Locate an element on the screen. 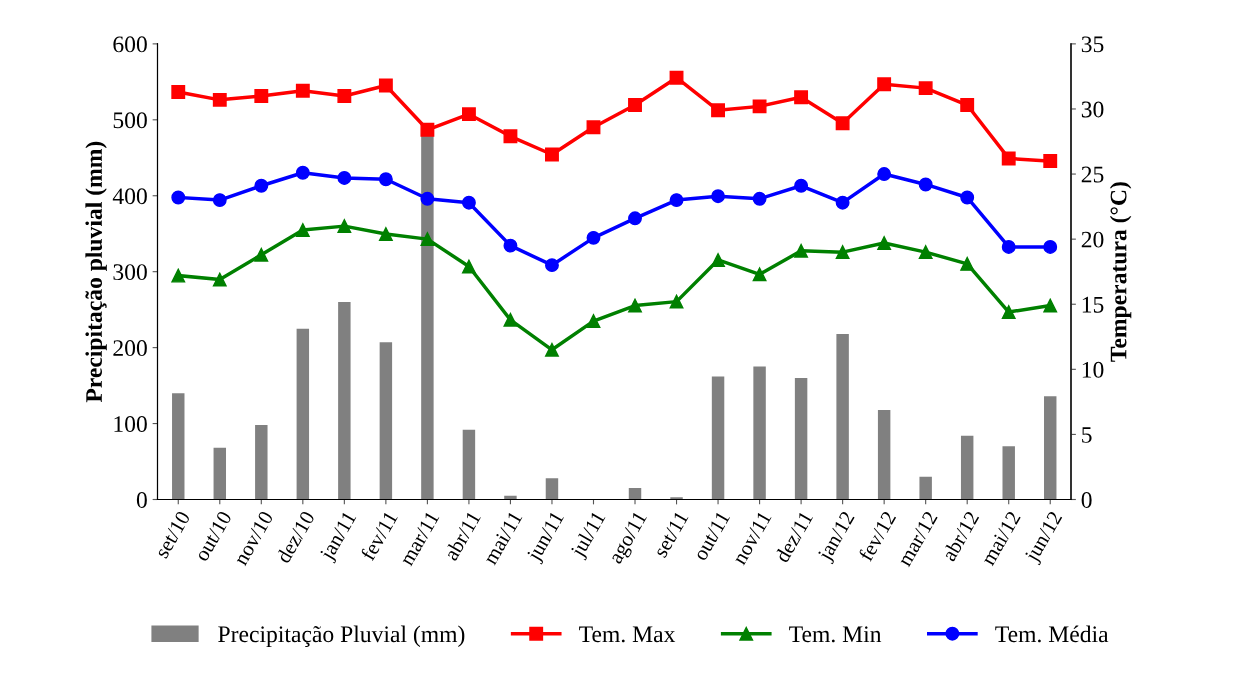 This screenshot has height=675, width=1260. y-tick-label: 100 is located at coordinates (130, 424).